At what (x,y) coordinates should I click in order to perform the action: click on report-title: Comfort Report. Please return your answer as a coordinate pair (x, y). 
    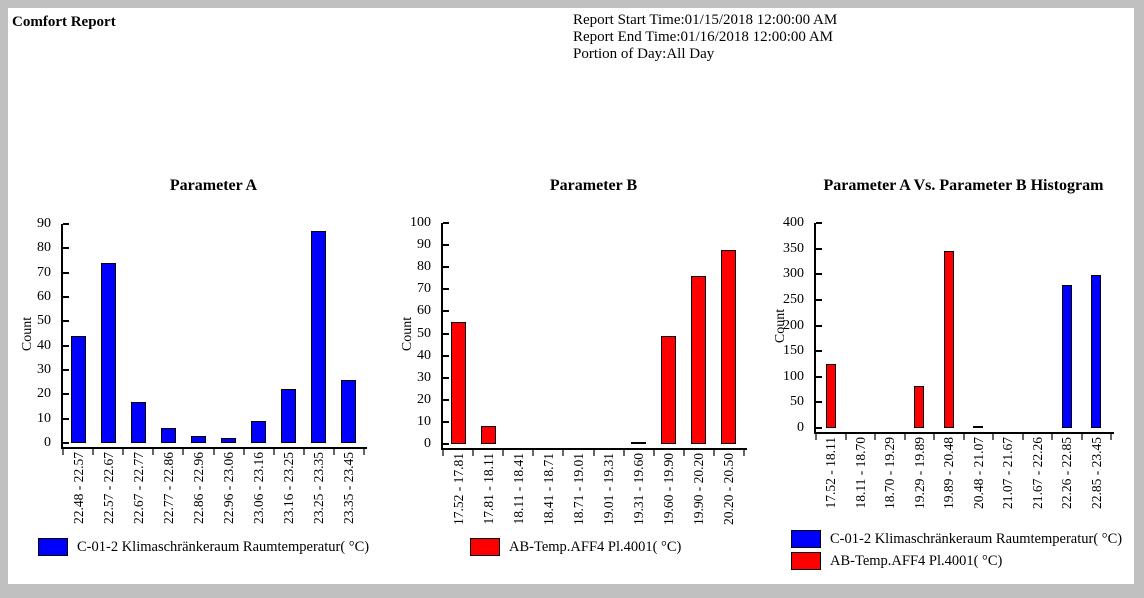
    Looking at the image, I should click on (64, 22).